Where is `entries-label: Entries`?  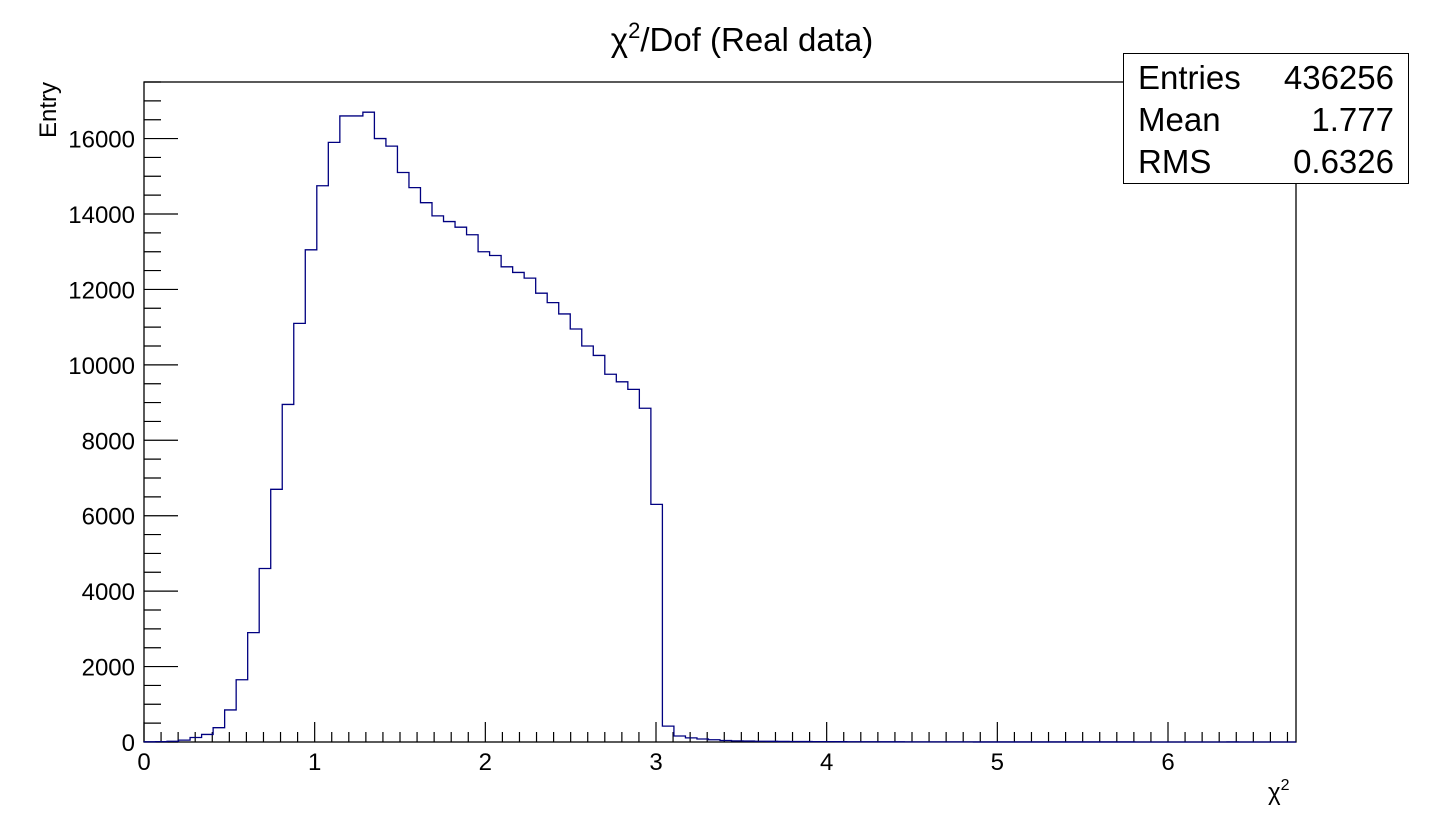 entries-label: Entries is located at coordinates (1189, 77).